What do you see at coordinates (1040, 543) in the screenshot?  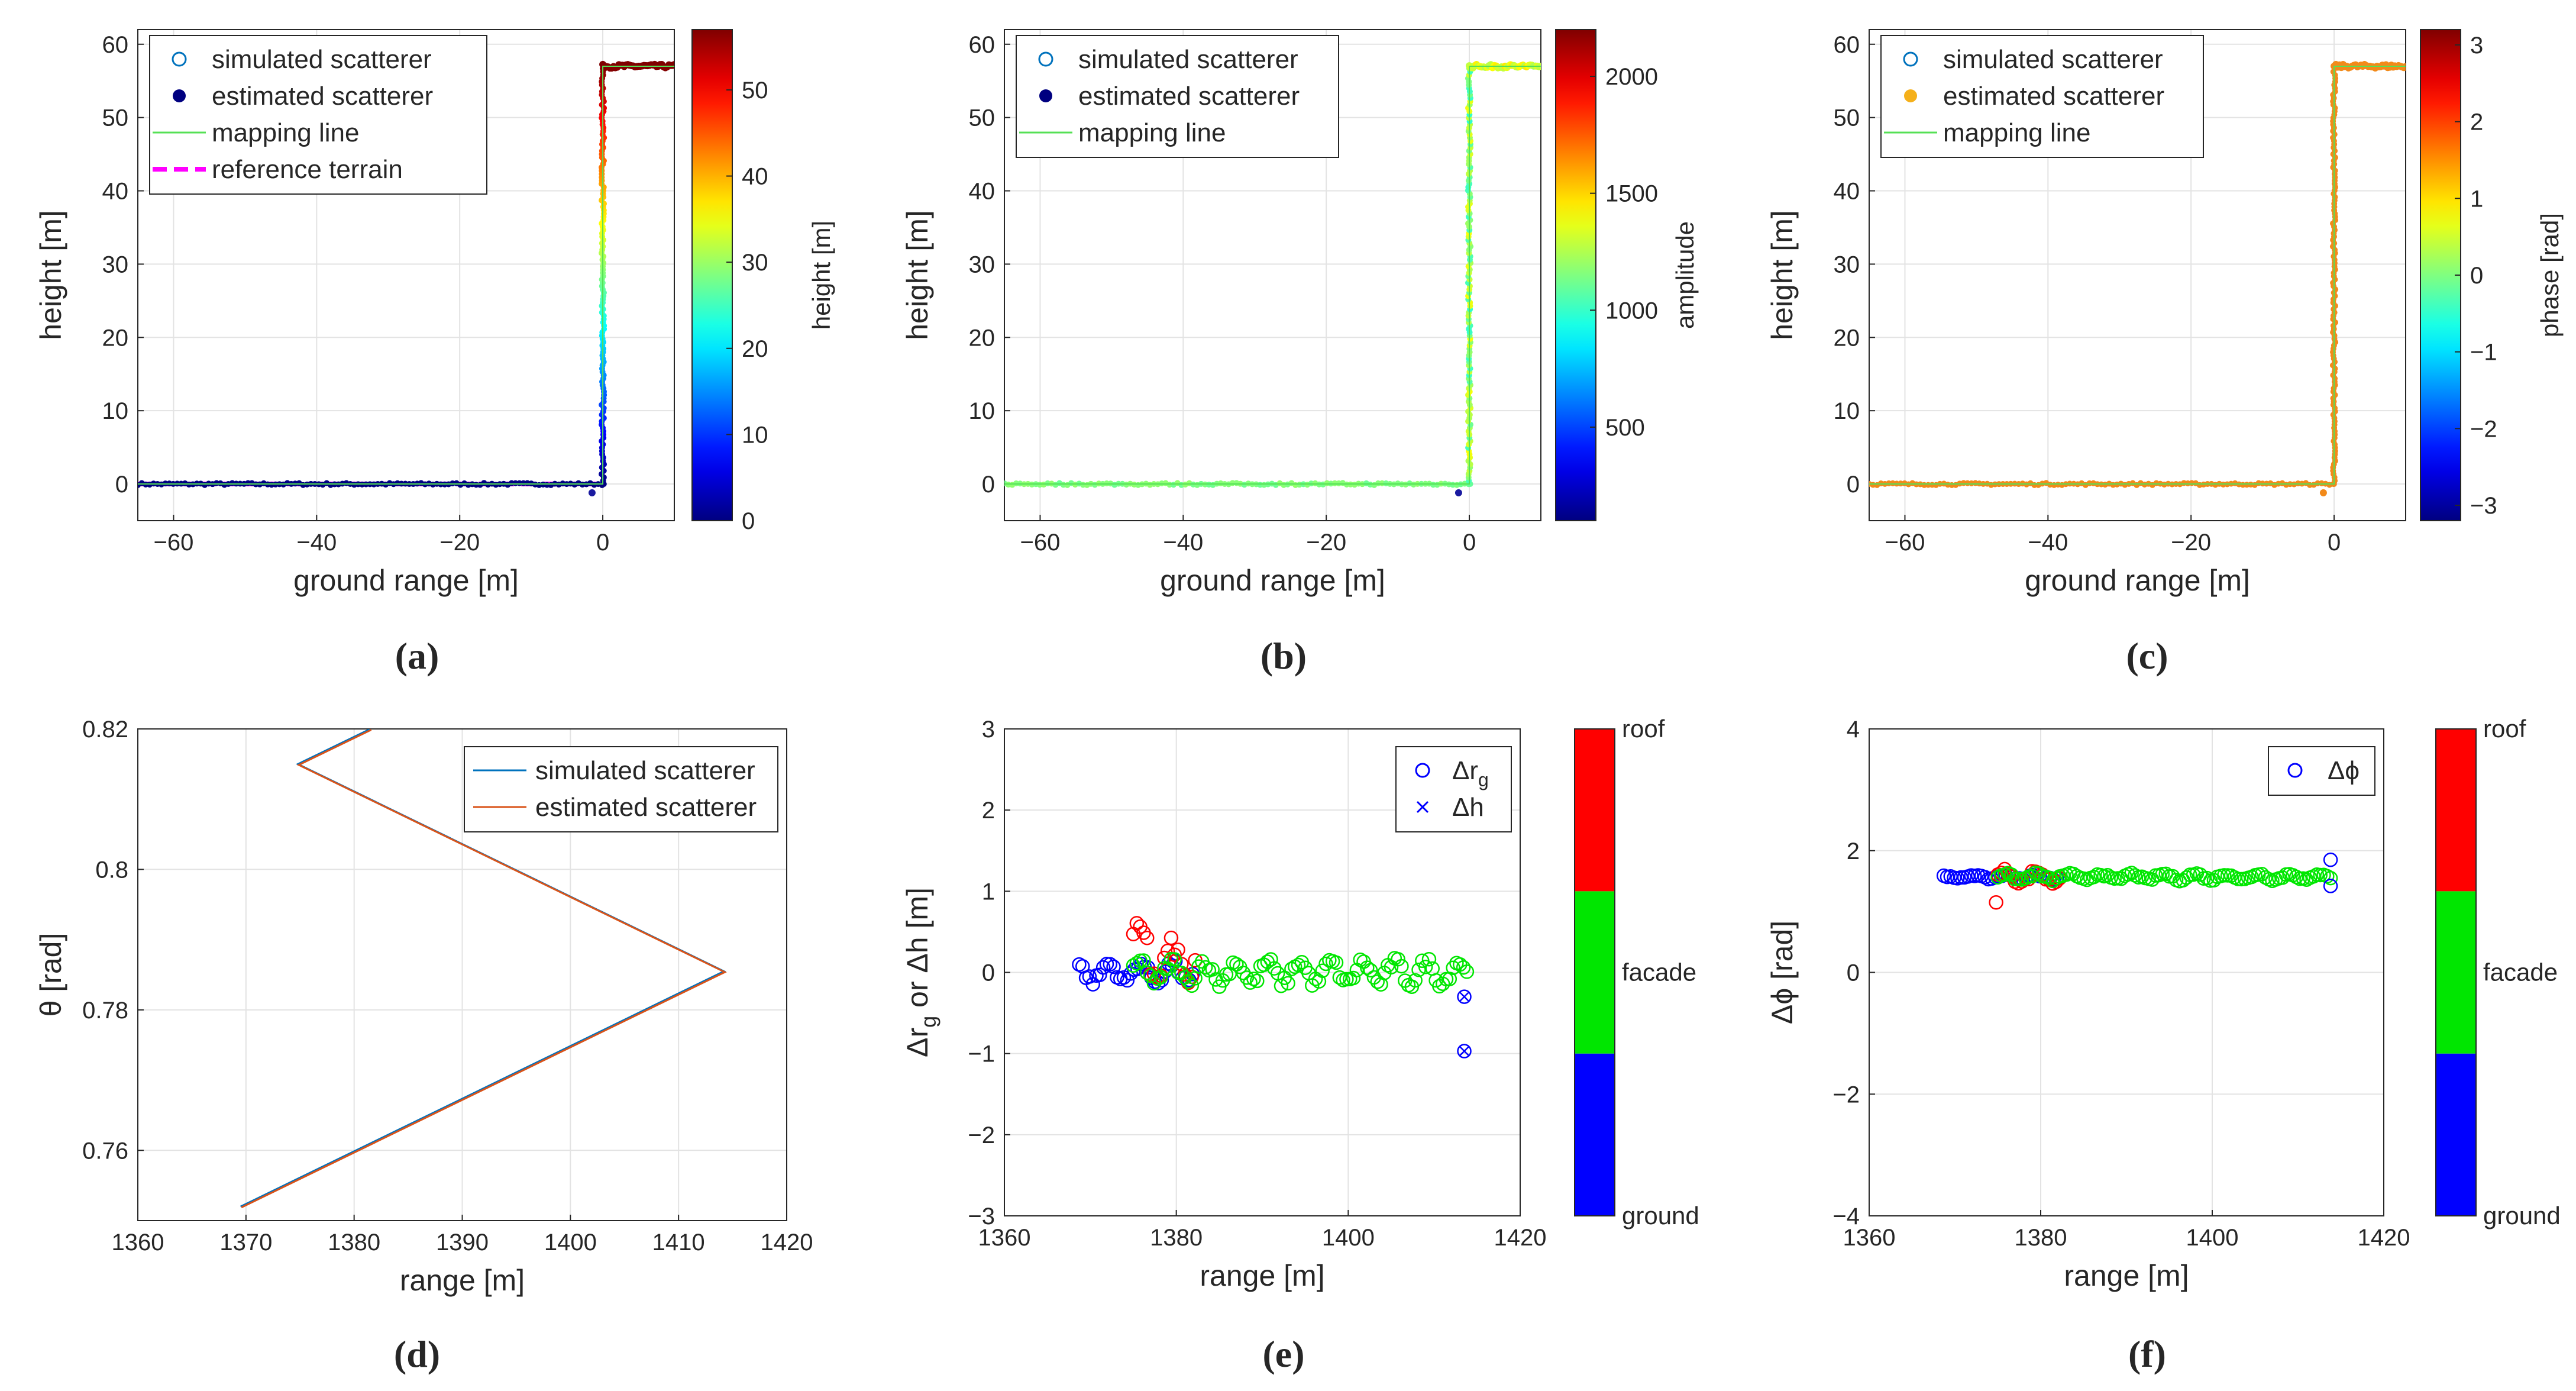 I see `x-tick-label: −60` at bounding box center [1040, 543].